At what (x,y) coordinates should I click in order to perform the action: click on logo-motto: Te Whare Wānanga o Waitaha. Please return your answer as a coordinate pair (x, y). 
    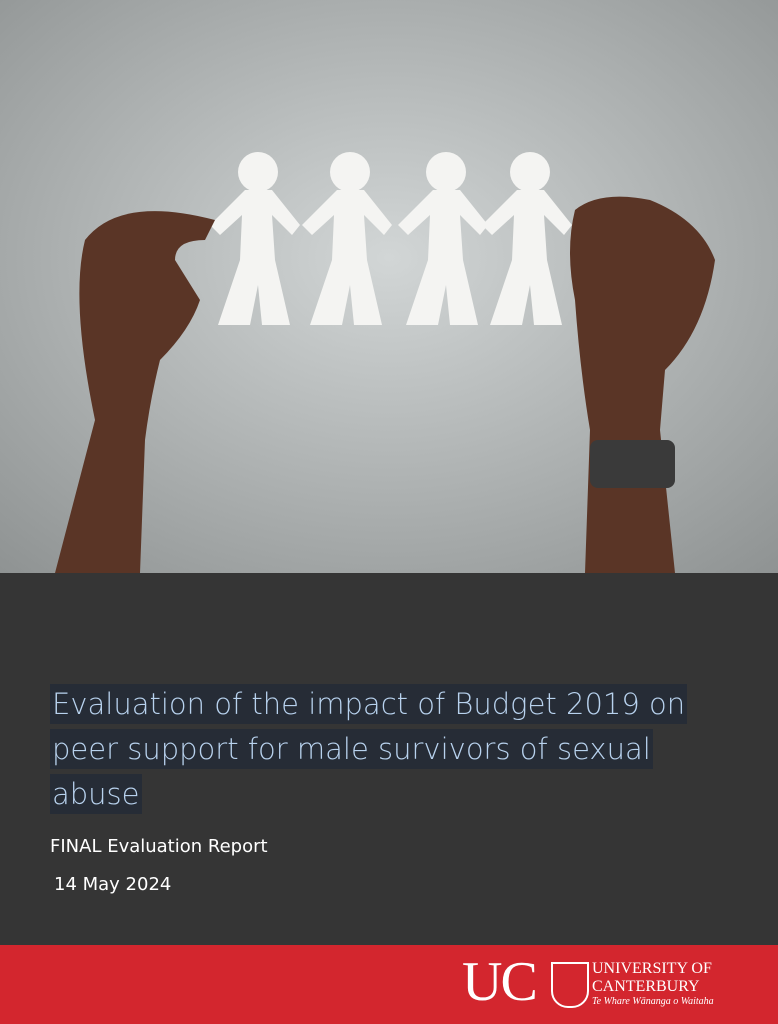
    Looking at the image, I should click on (653, 1001).